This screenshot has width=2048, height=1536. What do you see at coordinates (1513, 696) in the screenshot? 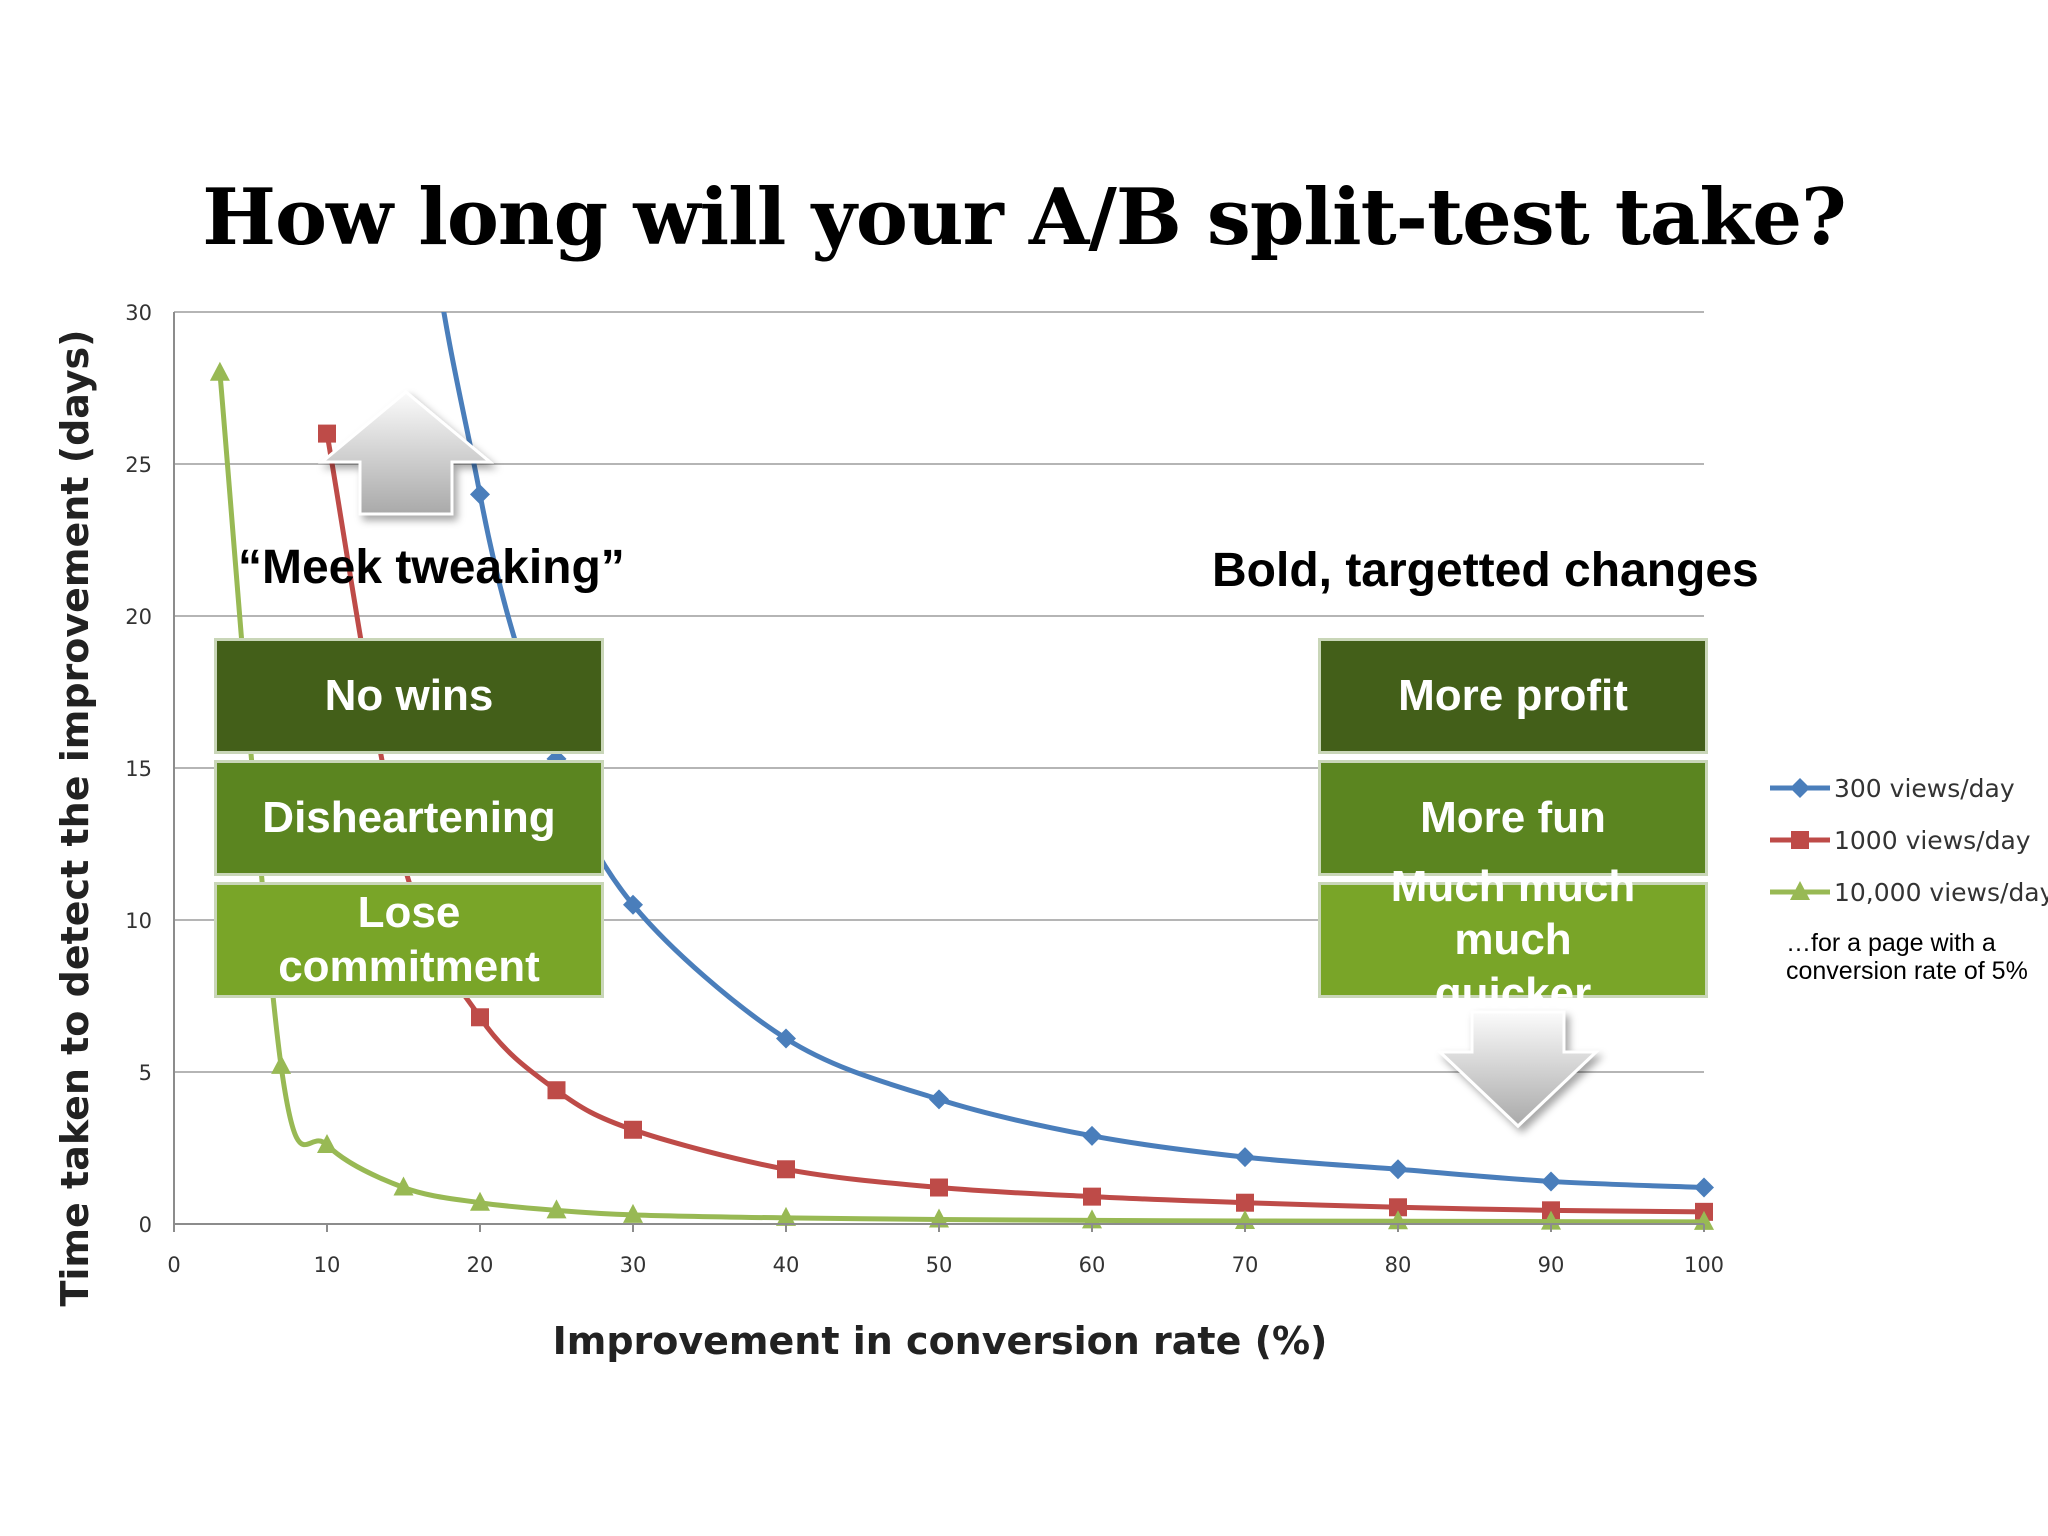
I see `more-profit-box: More profit` at bounding box center [1513, 696].